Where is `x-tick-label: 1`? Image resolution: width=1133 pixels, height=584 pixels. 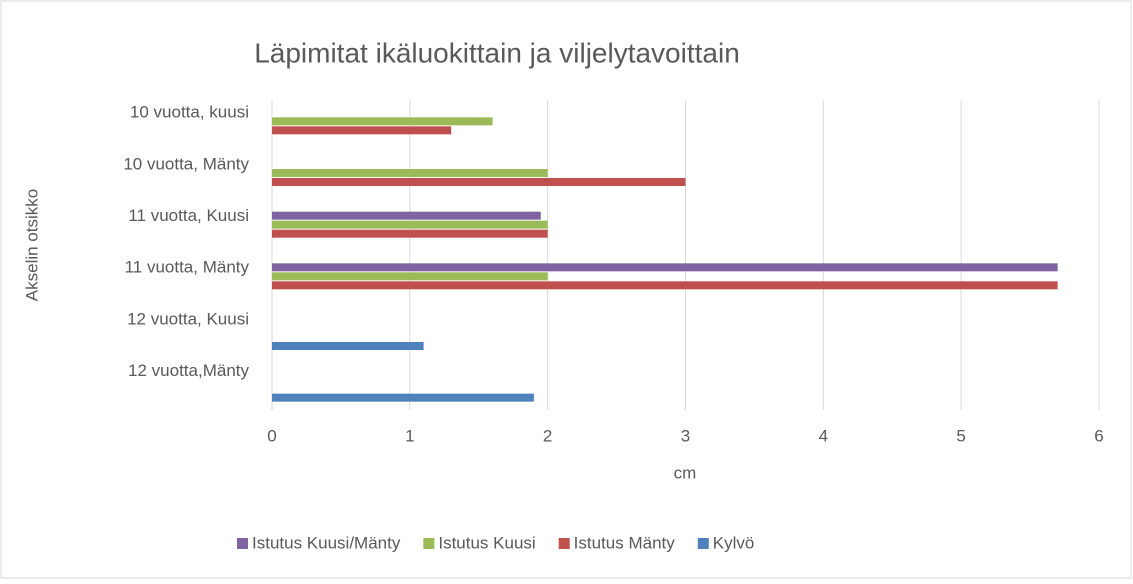
x-tick-label: 1 is located at coordinates (409, 435).